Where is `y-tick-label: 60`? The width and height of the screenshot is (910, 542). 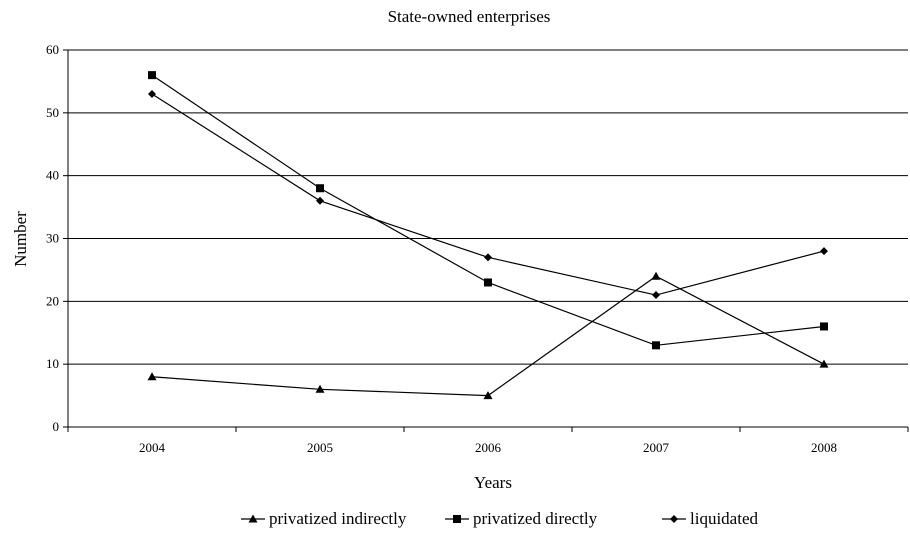 y-tick-label: 60 is located at coordinates (52, 49).